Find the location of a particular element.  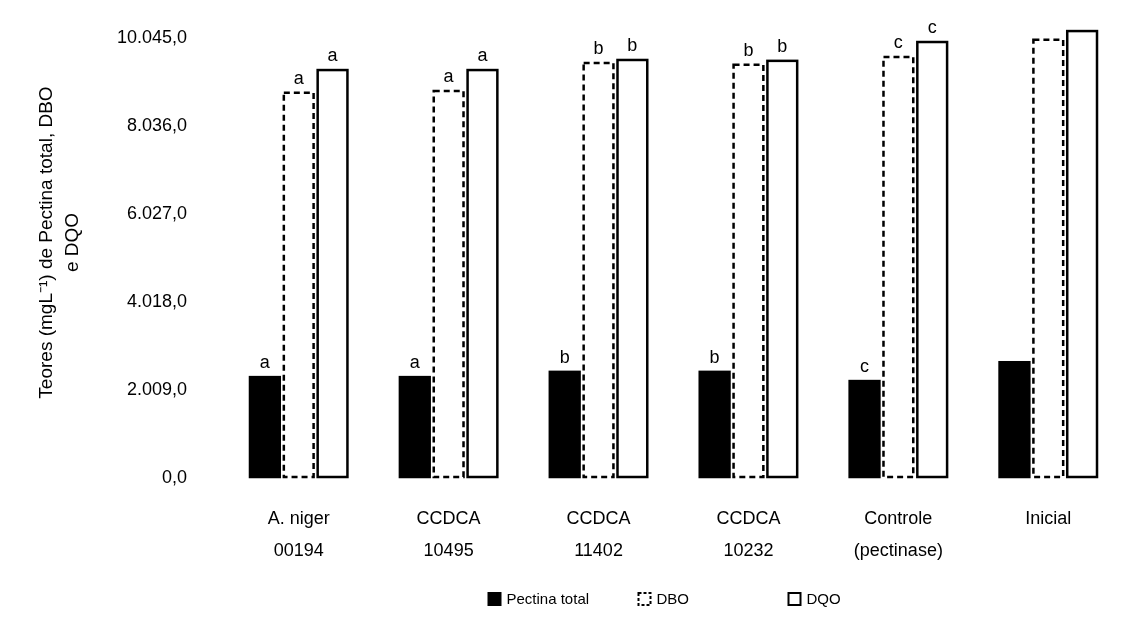

y-tick-label: 10.045,0 is located at coordinates (151, 37).